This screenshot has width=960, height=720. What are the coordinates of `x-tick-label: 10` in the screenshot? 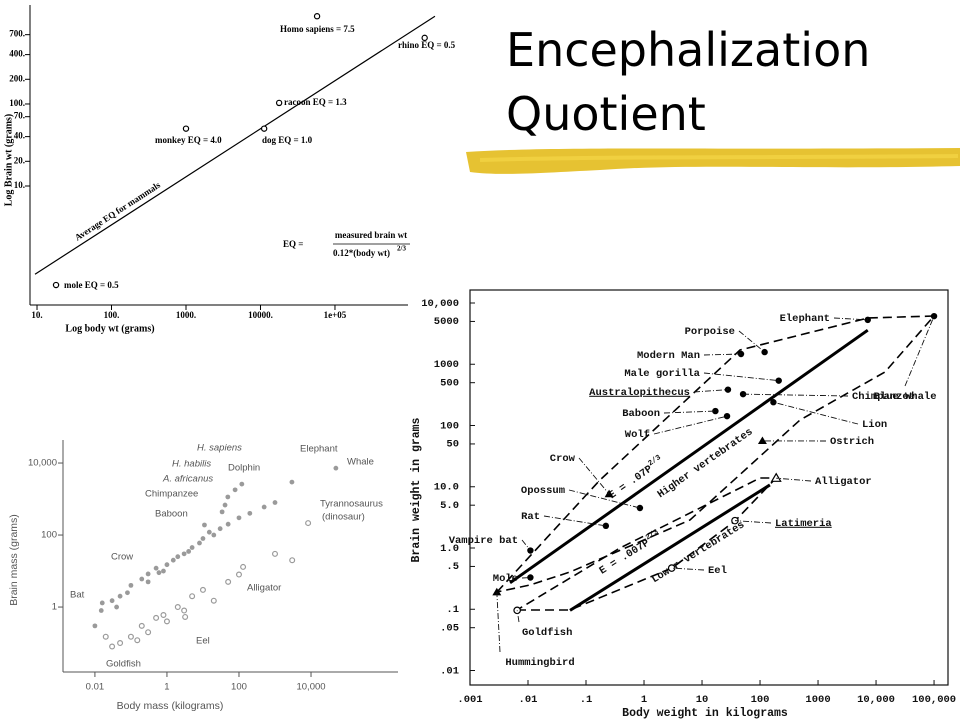 It's located at (702, 700).